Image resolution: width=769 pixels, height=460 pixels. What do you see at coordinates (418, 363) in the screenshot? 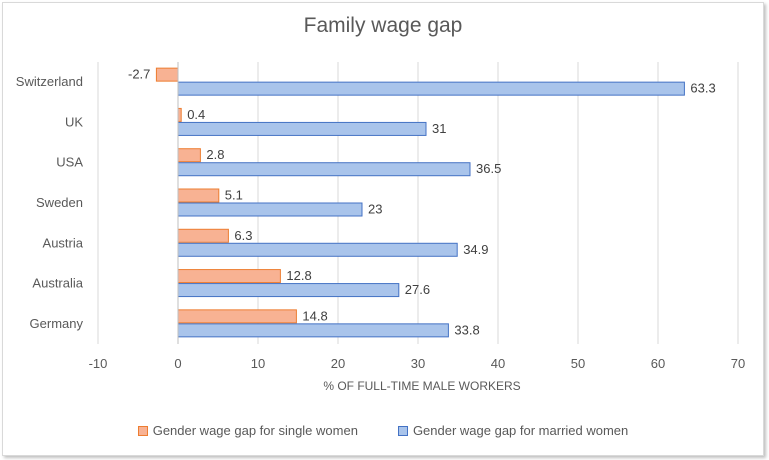
I see `x-tick-label: 30` at bounding box center [418, 363].